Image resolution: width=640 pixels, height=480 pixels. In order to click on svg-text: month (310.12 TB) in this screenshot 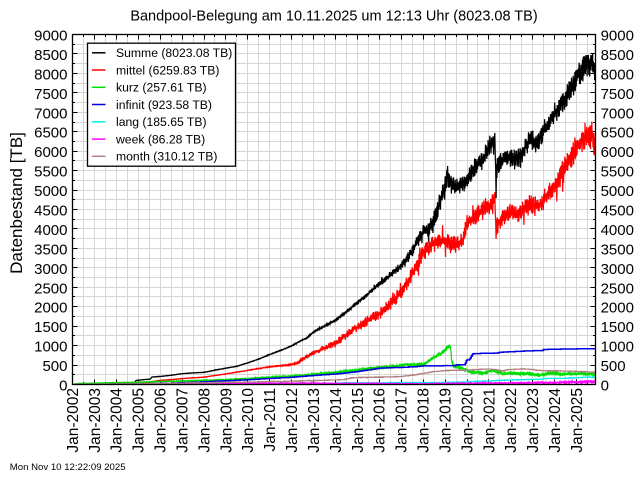, I will do `click(166, 157)`.